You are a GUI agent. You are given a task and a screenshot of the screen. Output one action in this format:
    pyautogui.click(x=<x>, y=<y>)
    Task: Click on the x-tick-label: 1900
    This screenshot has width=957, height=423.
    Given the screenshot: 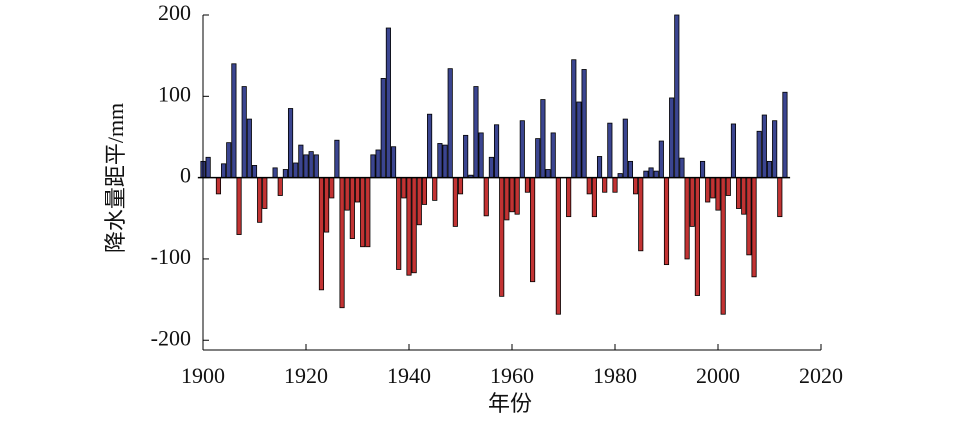 What is the action you would take?
    pyautogui.click(x=203, y=375)
    